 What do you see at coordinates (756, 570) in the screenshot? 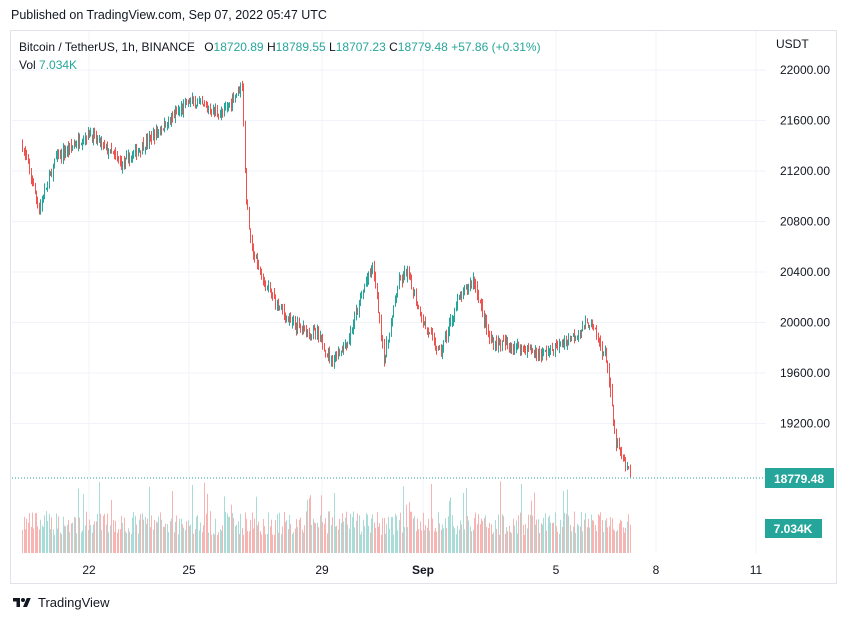
I see `x-tick-label: 11` at bounding box center [756, 570].